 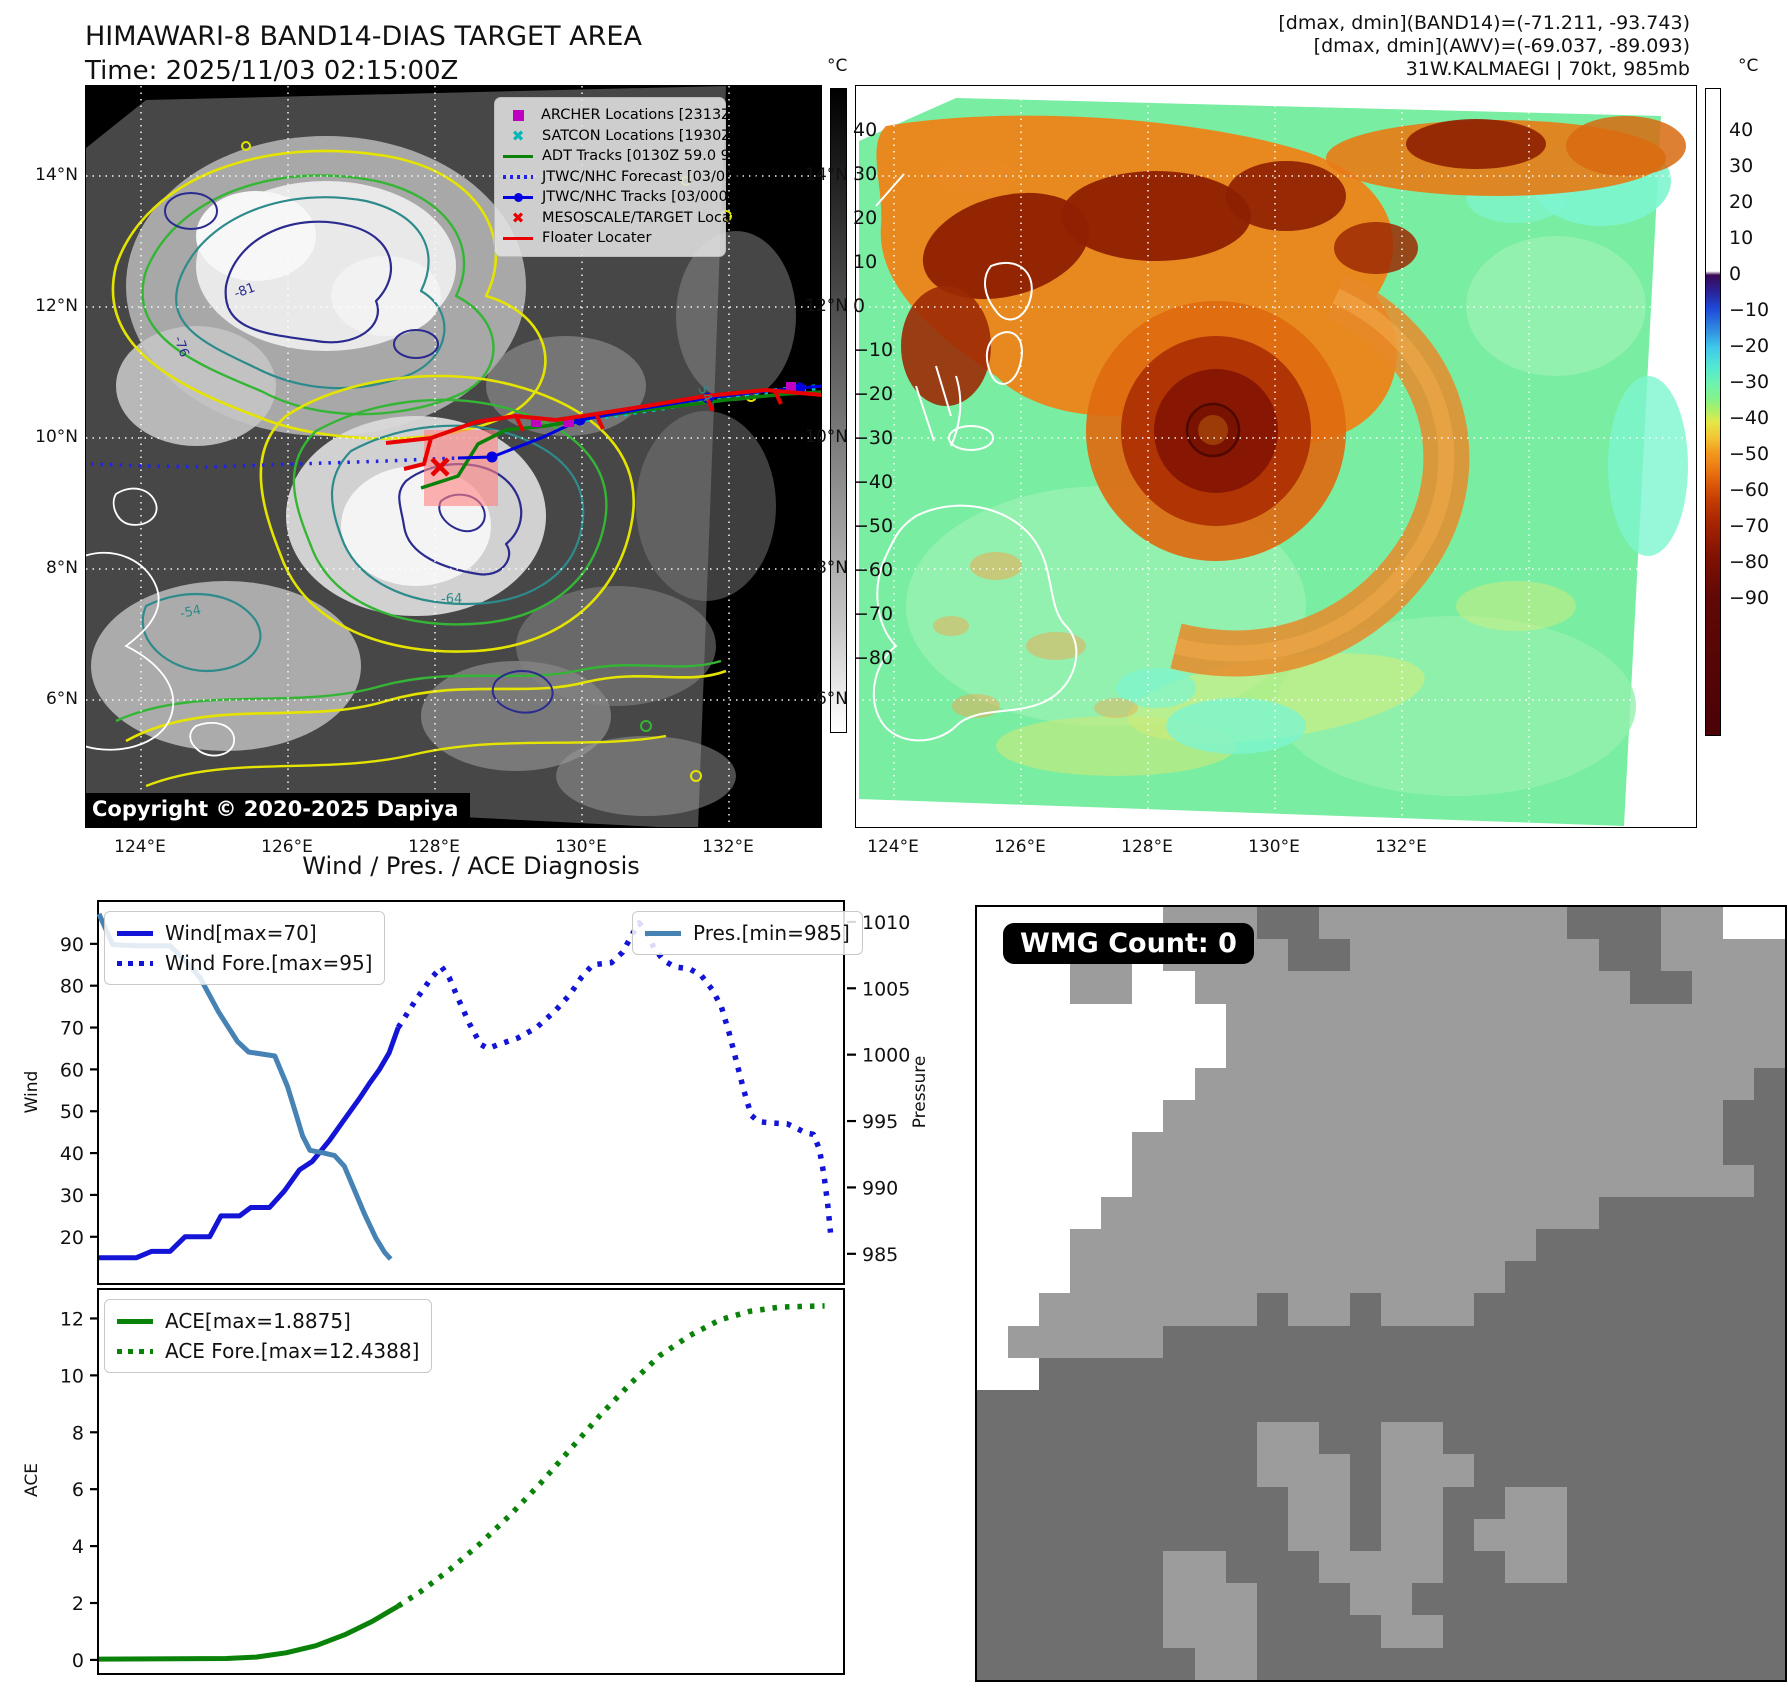 I want to click on band14-colorbar-tick: −40, so click(x=873, y=482).